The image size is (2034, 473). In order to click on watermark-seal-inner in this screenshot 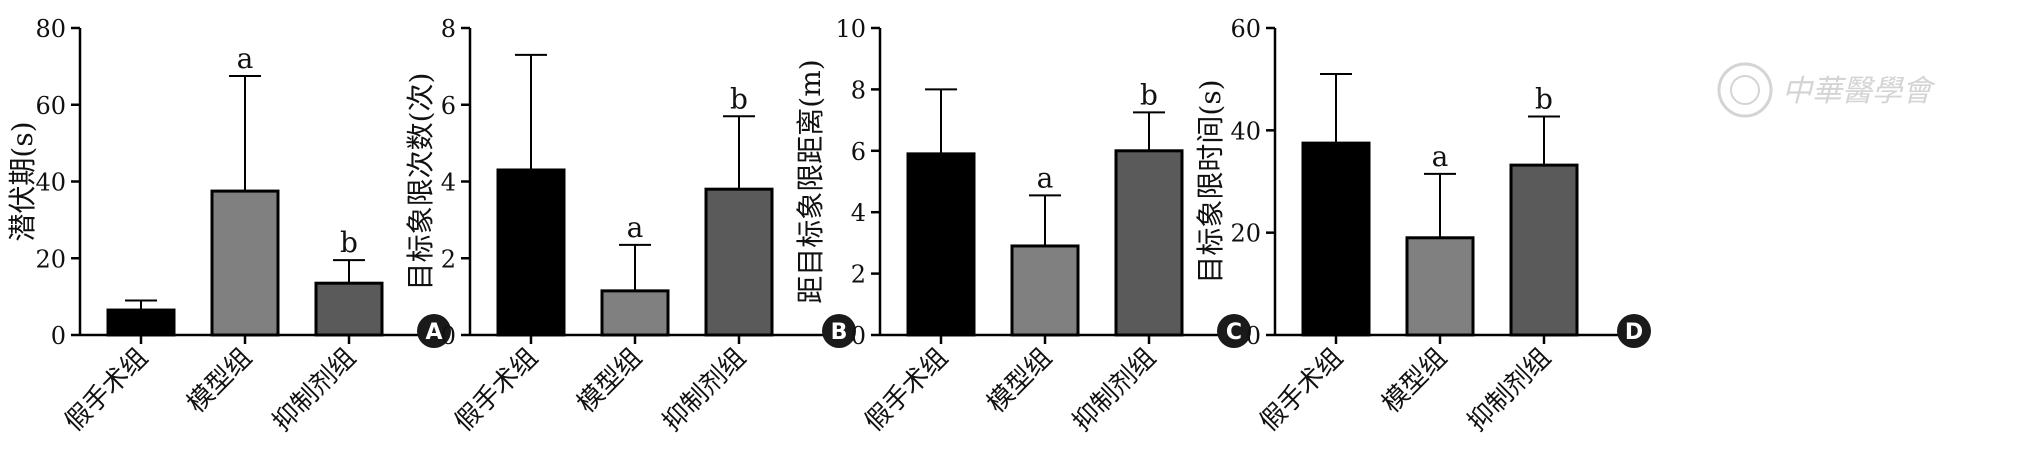, I will do `click(1745, 90)`.